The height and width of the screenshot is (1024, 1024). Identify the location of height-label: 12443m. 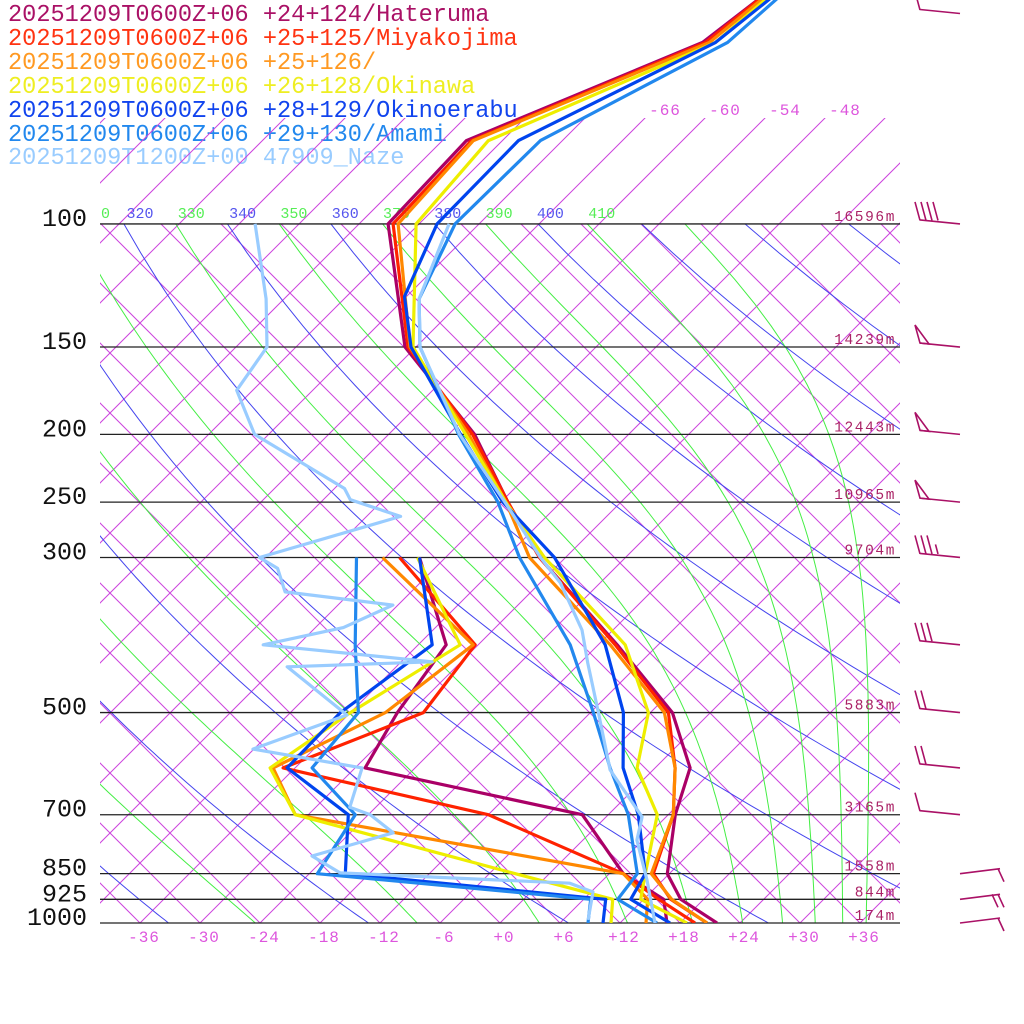
(865, 428).